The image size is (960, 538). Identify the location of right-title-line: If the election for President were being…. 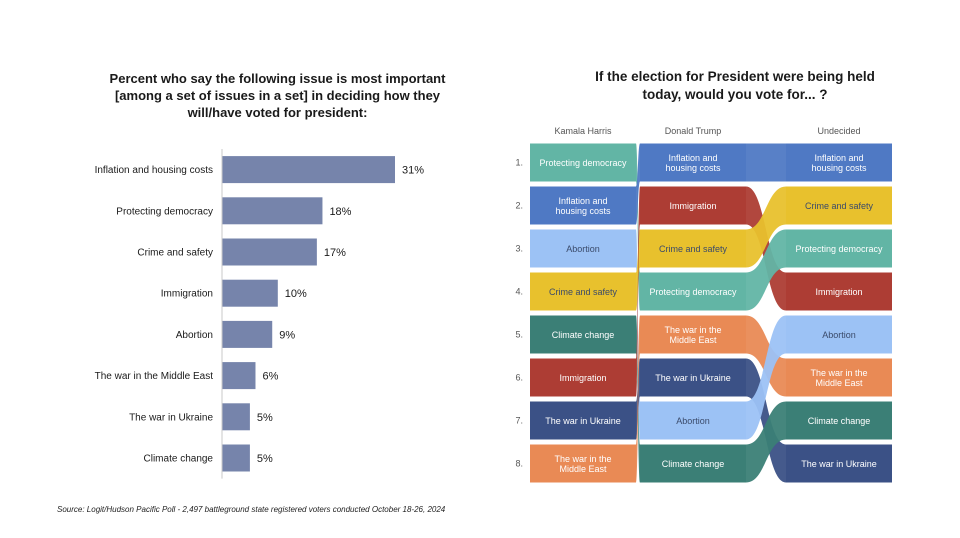
(735, 76).